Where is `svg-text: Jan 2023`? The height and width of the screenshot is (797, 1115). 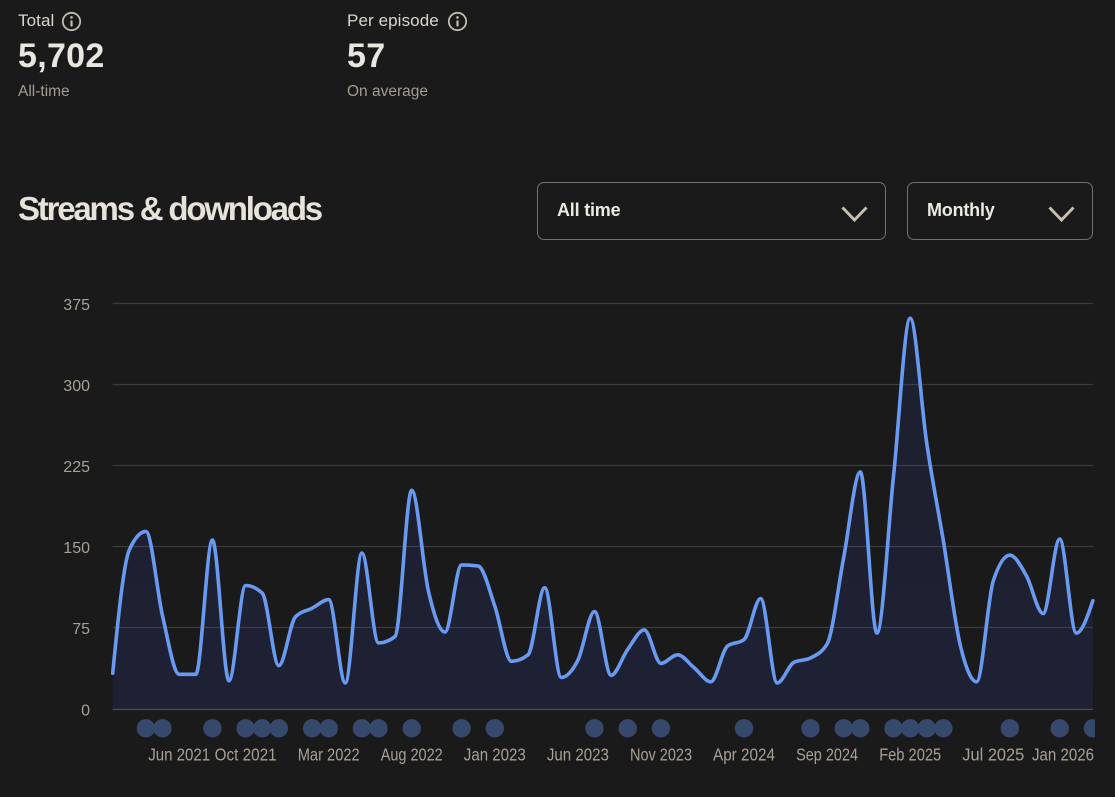 svg-text: Jan 2023 is located at coordinates (495, 755).